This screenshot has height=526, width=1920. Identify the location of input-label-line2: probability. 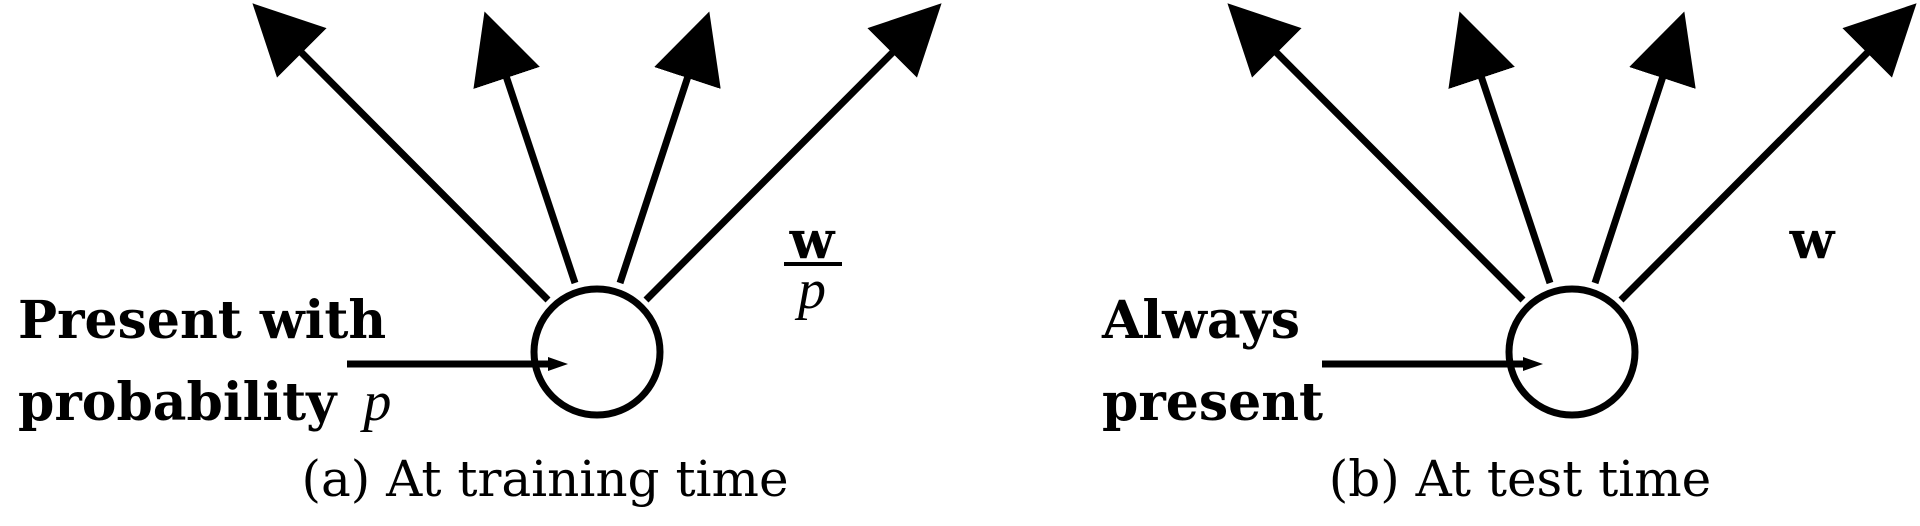
(178, 402).